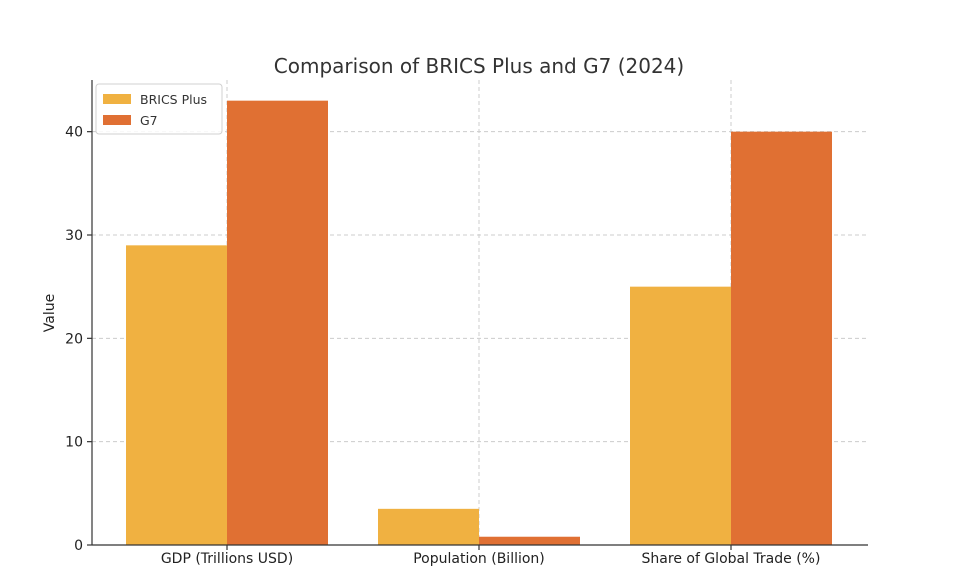 This screenshot has width=956, height=580. Describe the element at coordinates (74, 339) in the screenshot. I see `y-tick-label-2: 20` at that location.